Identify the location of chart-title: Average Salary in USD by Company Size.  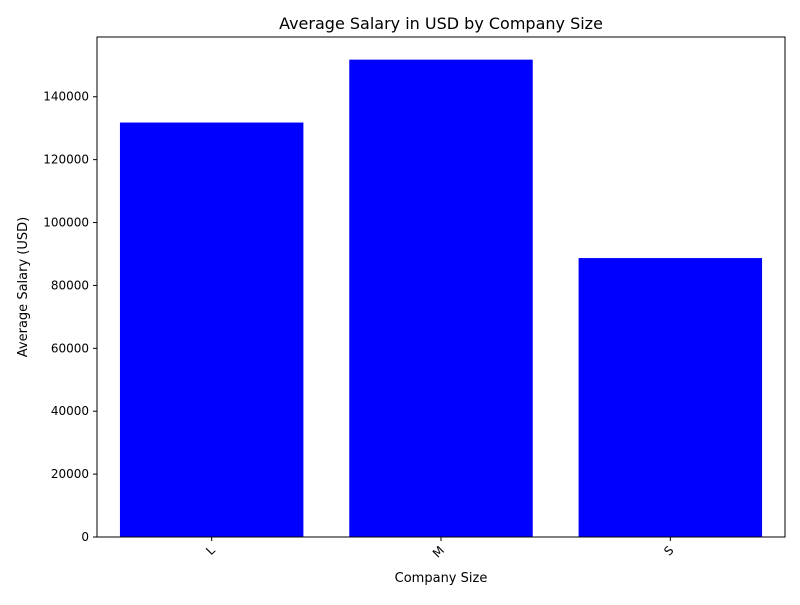
(441, 23).